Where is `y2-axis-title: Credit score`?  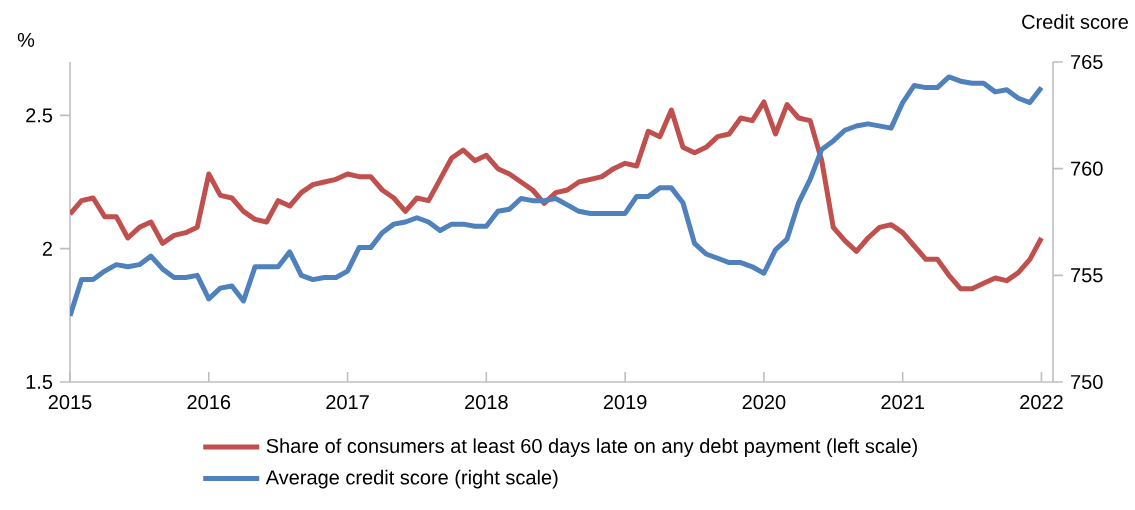
y2-axis-title: Credit score is located at coordinates (1075, 21).